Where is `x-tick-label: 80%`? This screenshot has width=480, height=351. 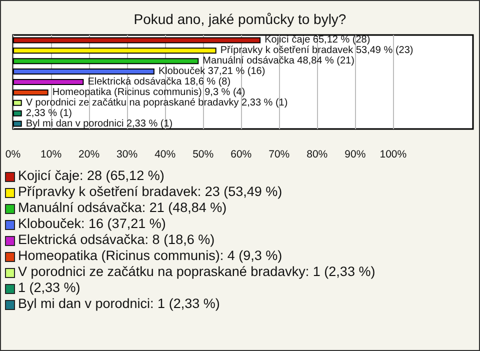 x-tick-label: 80% is located at coordinates (317, 154).